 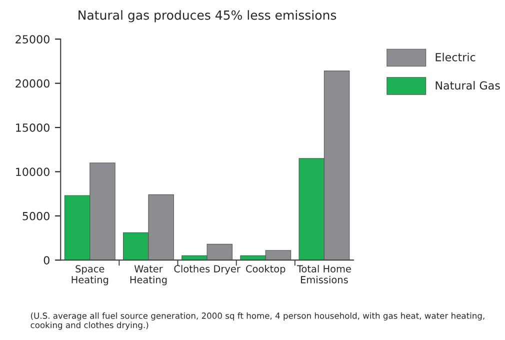 What do you see at coordinates (456, 57) in the screenshot?
I see `legend-label: Electric` at bounding box center [456, 57].